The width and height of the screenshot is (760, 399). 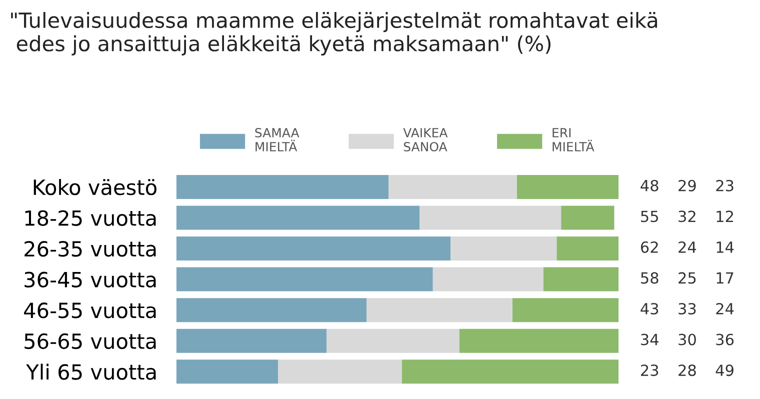 What do you see at coordinates (687, 186) in the screenshot?
I see `data-label: 29` at bounding box center [687, 186].